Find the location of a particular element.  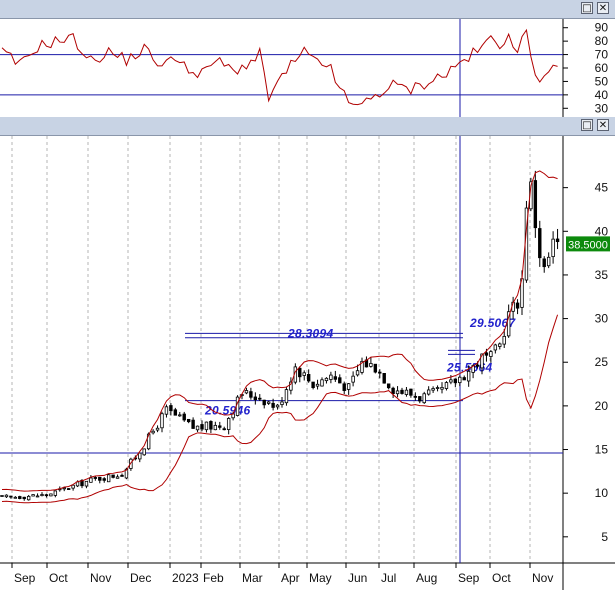

last-price-tag is located at coordinates (588, 244).